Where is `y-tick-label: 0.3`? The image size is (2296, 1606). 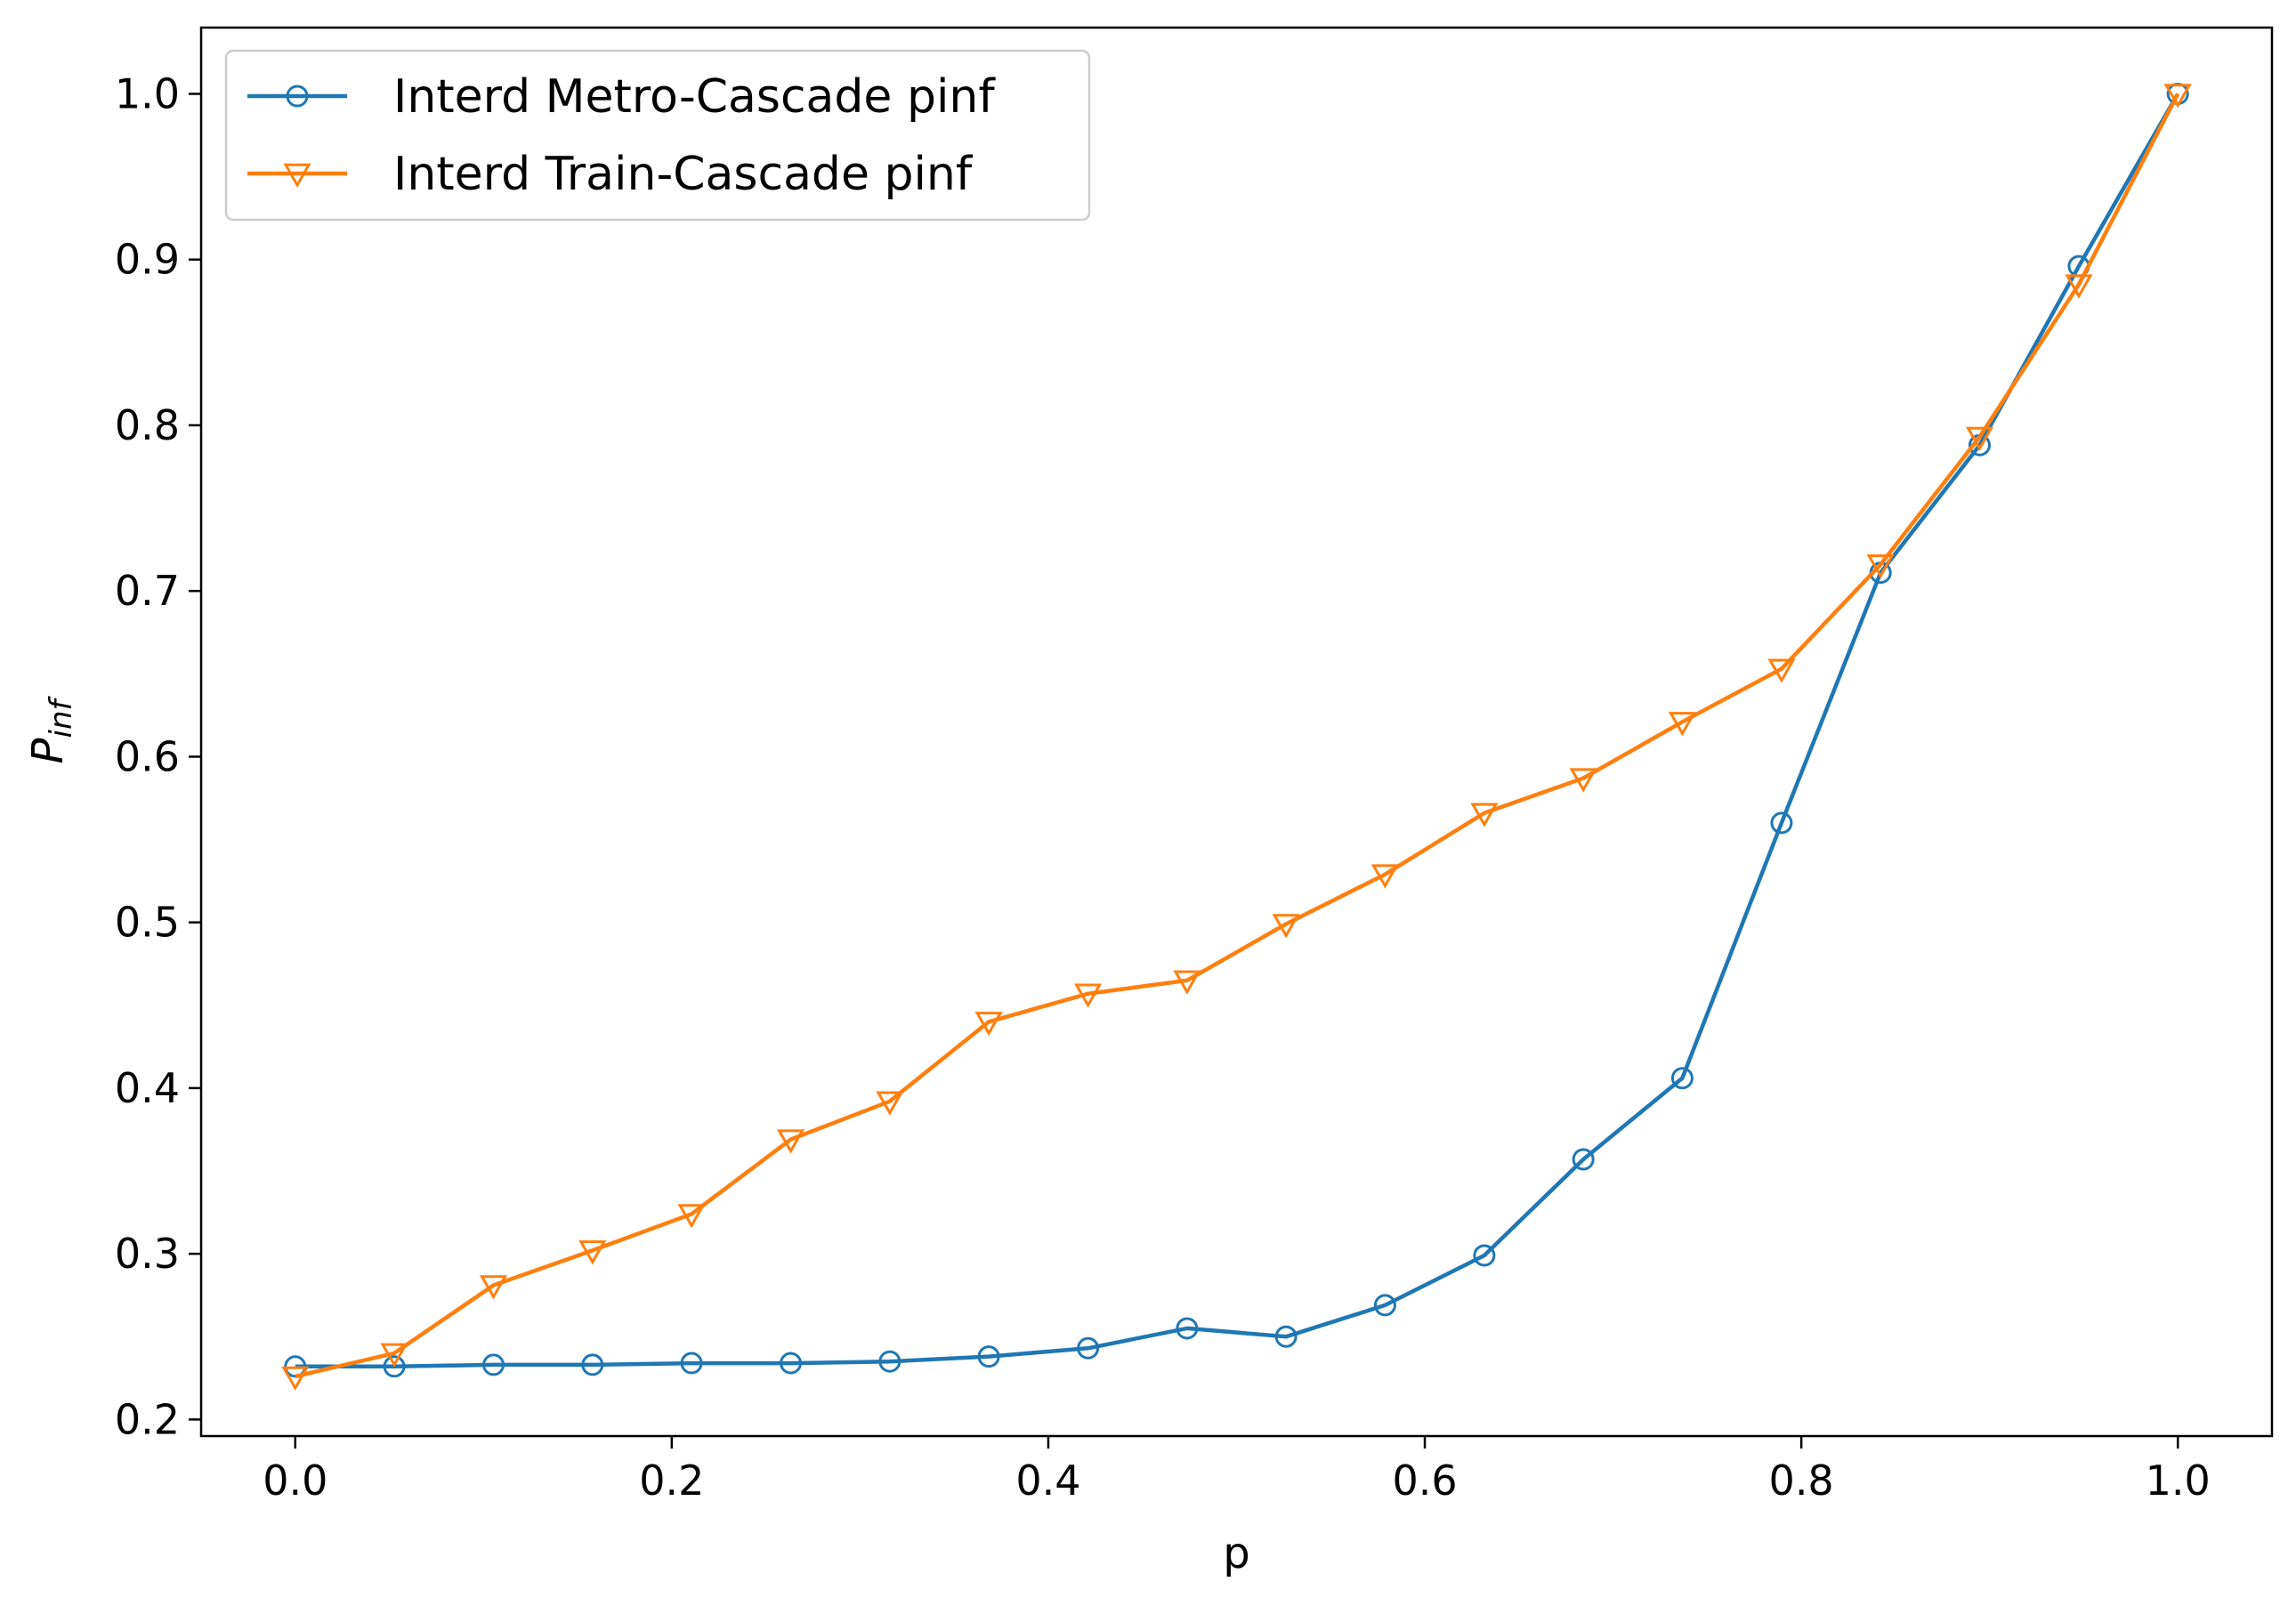 y-tick-label: 0.3 is located at coordinates (147, 1254).